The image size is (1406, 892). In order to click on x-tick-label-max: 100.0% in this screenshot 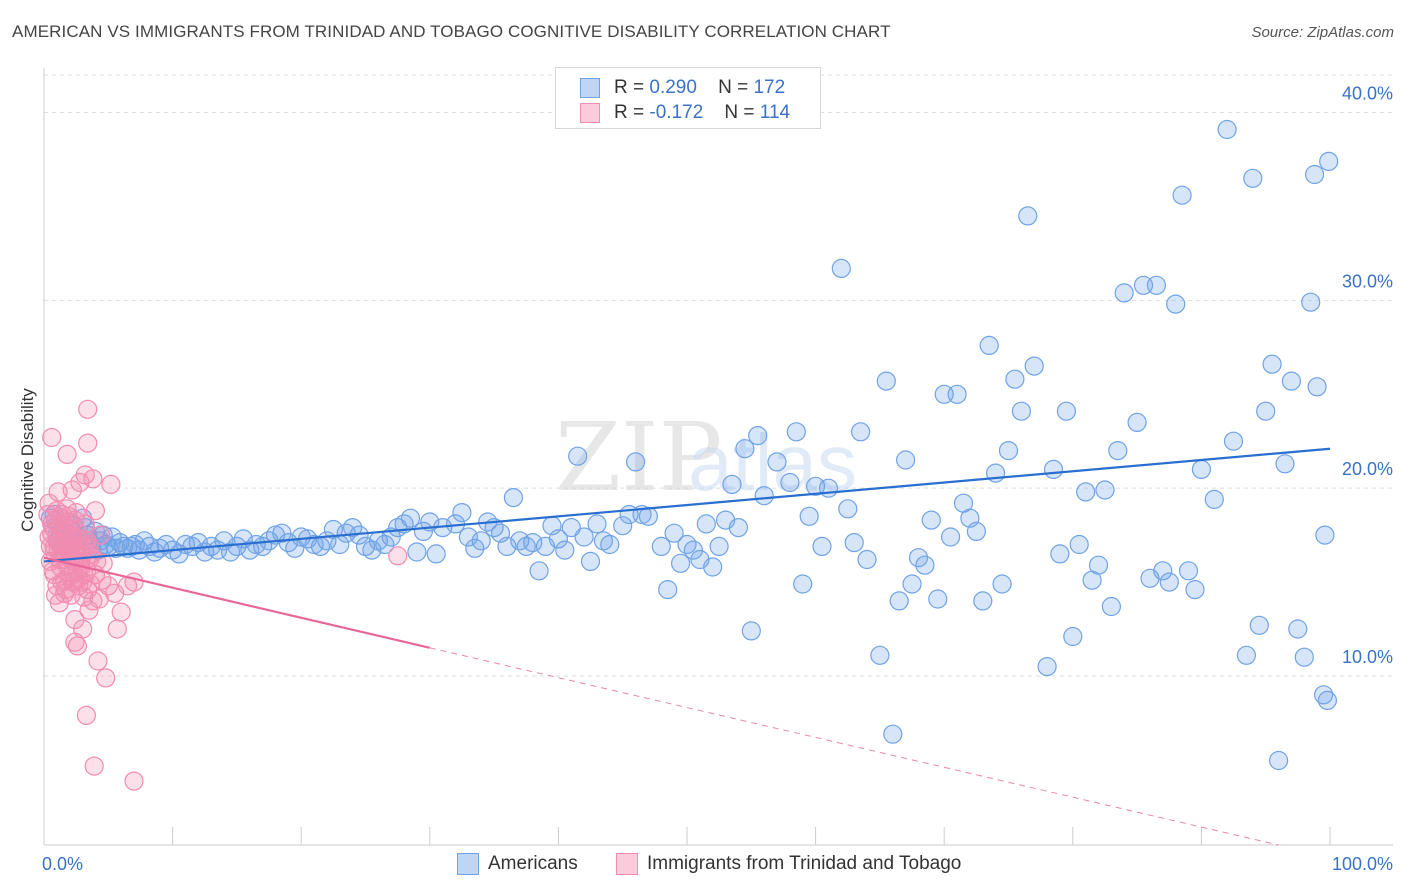, I will do `click(1362, 864)`.